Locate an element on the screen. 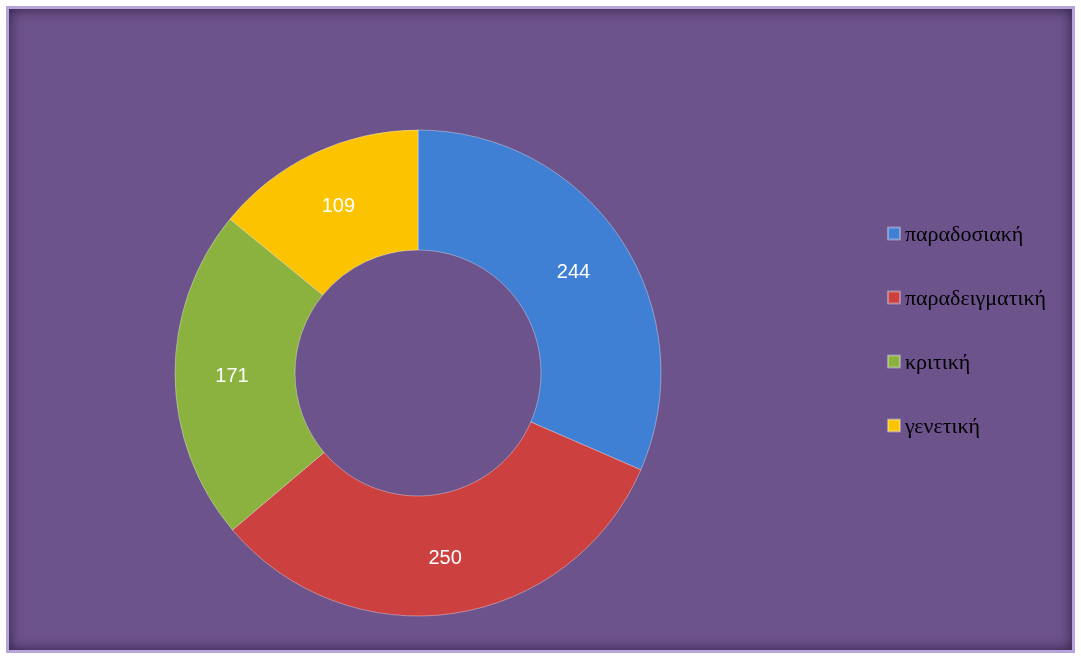 This screenshot has width=1081, height=659. data-label: 171 is located at coordinates (232, 374).